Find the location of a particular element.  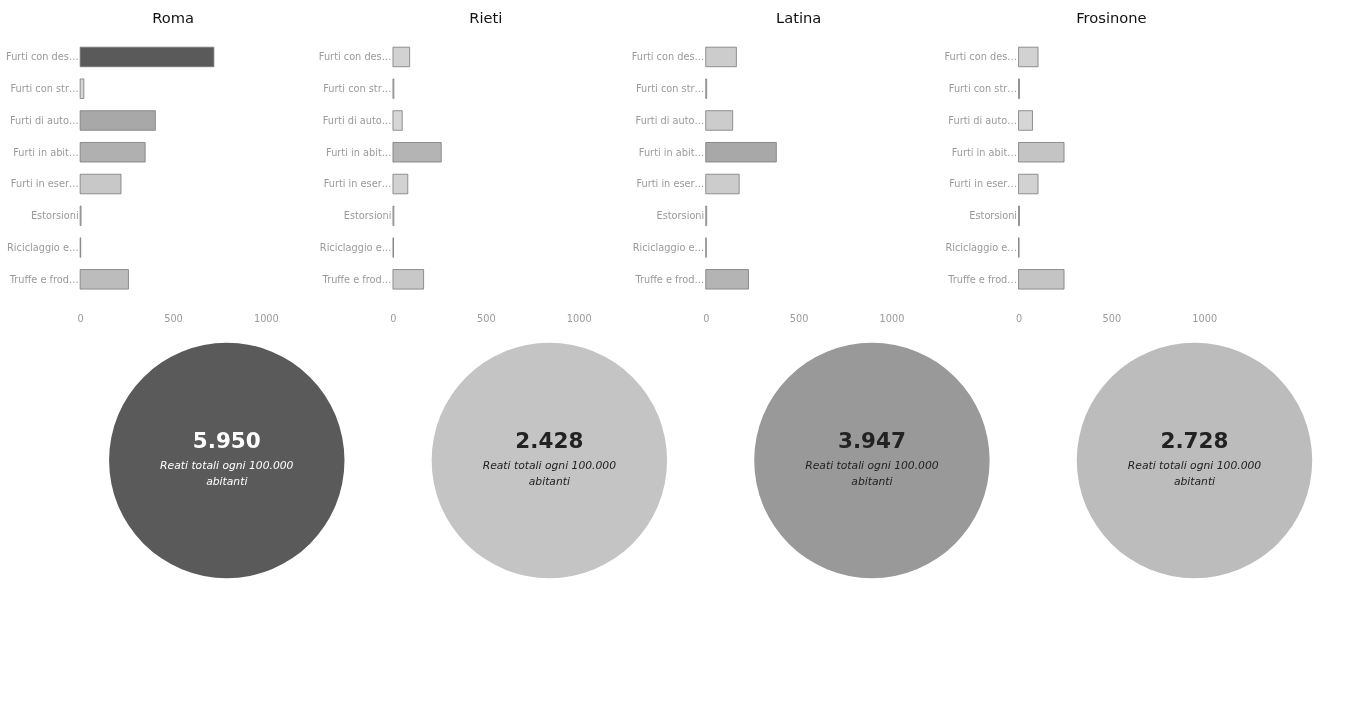

data-label: 2.428 is located at coordinates (549, 440).